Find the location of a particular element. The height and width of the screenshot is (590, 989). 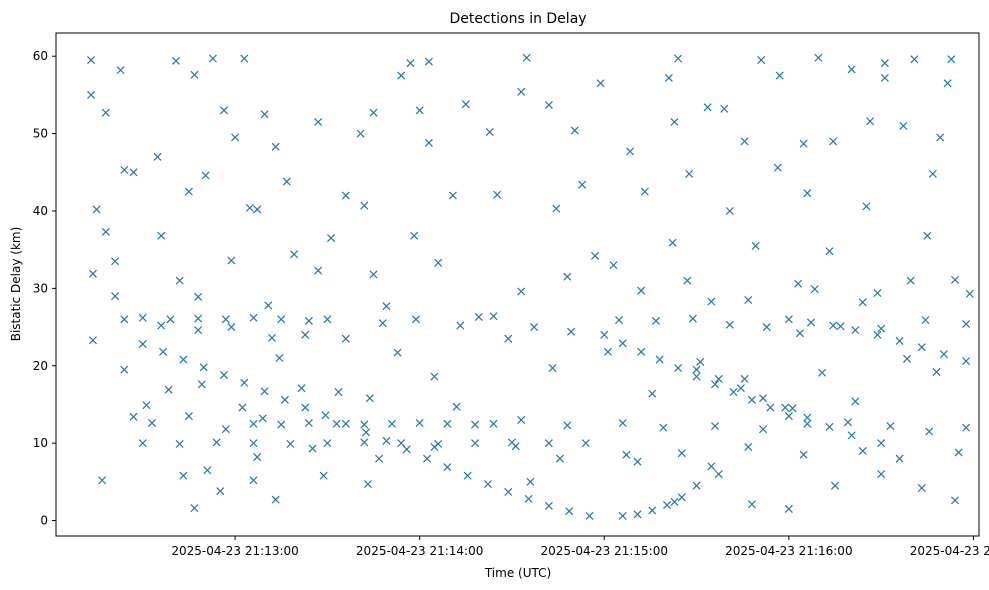

chart-title: Detections in Delay is located at coordinates (517, 19).